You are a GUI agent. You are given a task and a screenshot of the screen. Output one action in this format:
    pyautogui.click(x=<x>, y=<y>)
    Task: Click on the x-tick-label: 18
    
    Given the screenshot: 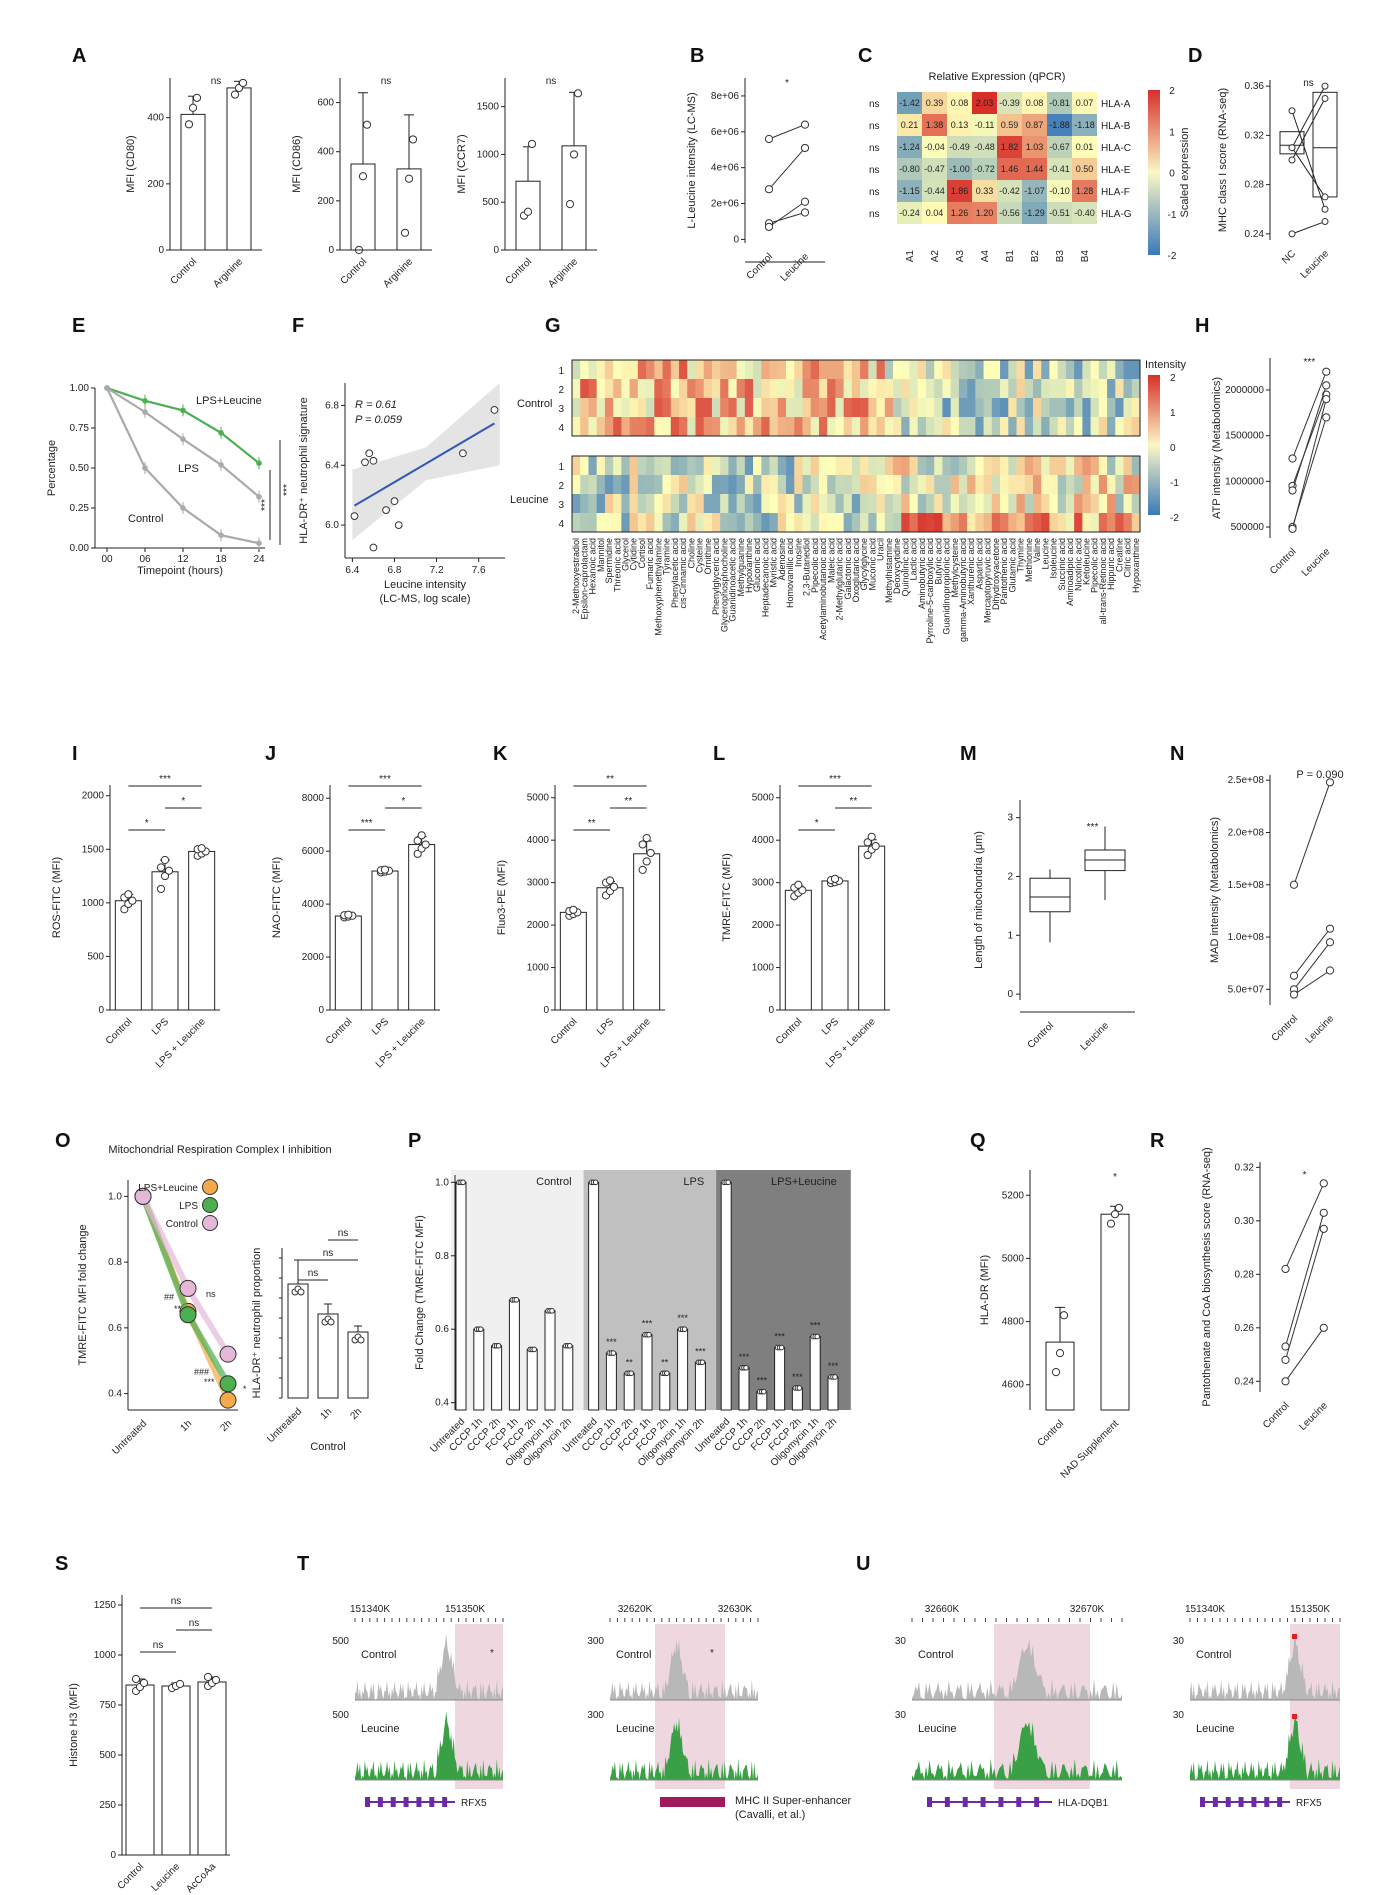 What is the action you would take?
    pyautogui.click(x=221, y=559)
    